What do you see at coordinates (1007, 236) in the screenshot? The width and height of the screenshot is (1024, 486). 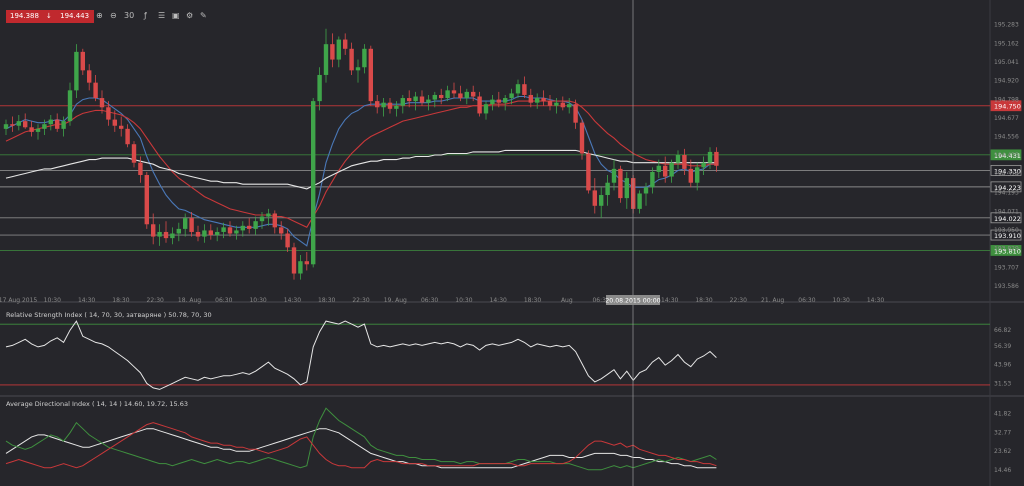 I see `level-label: 193.910` at bounding box center [1007, 236].